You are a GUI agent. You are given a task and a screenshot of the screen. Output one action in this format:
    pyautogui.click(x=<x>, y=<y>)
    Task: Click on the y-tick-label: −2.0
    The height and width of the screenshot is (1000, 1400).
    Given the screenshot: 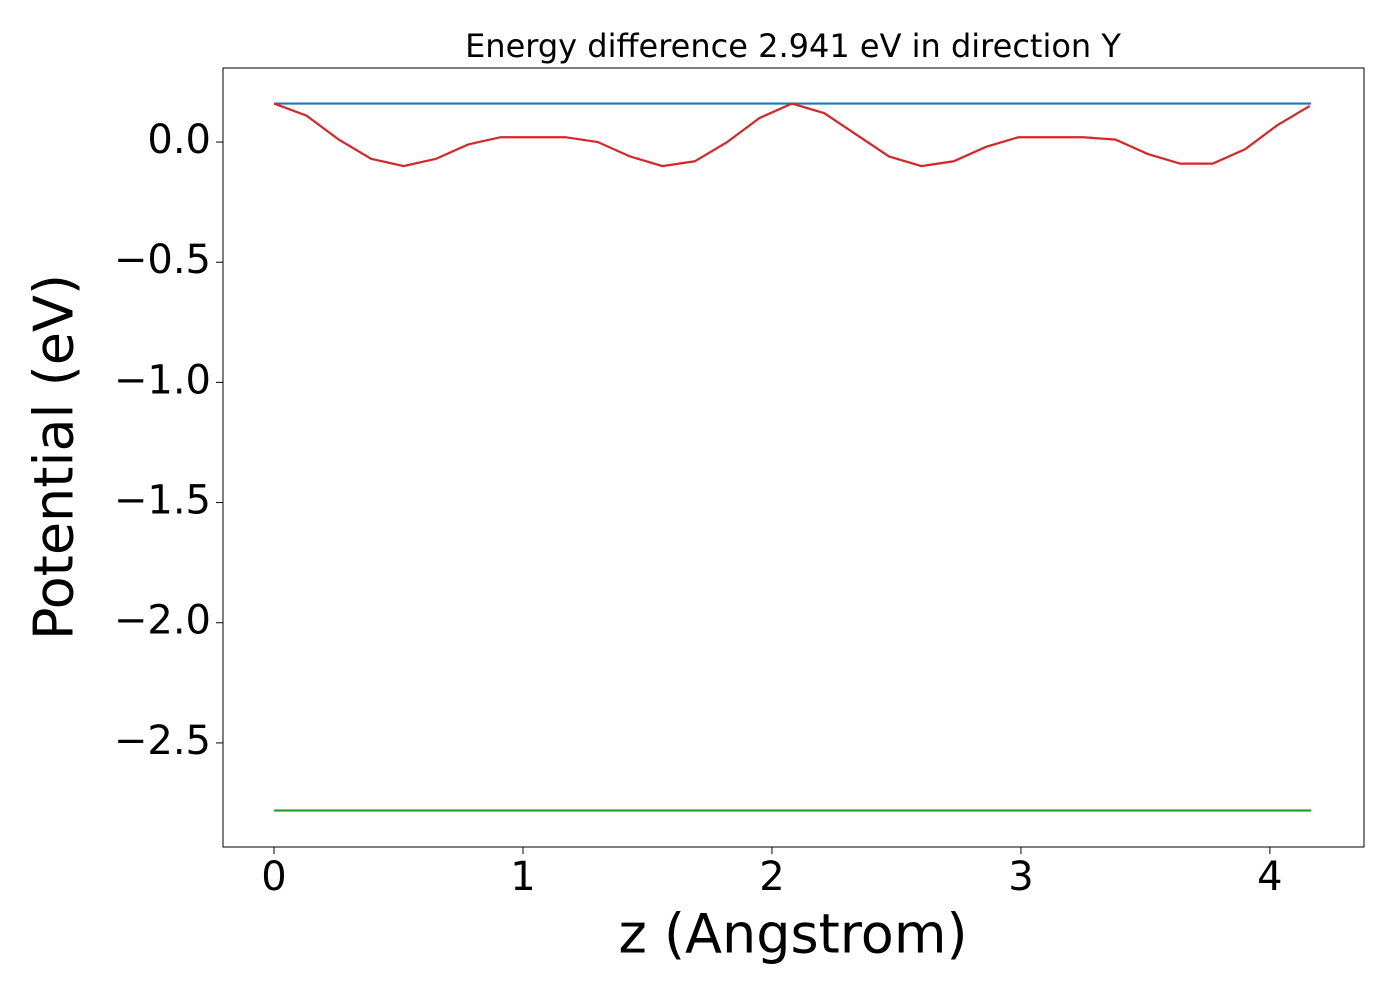 What is the action you would take?
    pyautogui.click(x=162, y=621)
    